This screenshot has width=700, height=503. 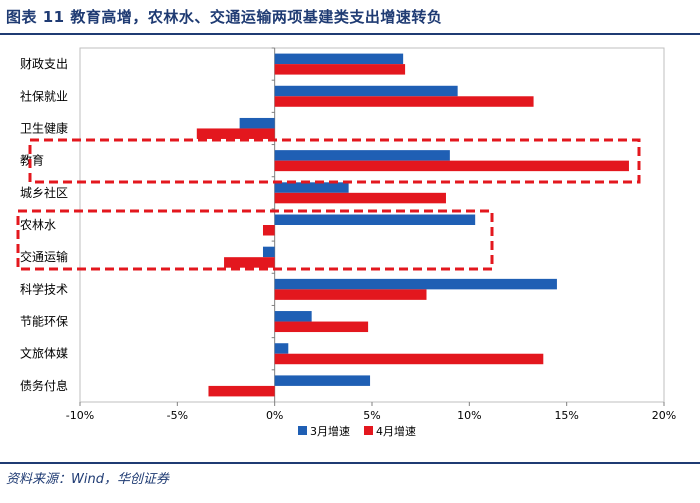 I want to click on x-tick-label: -10%, so click(x=80, y=415).